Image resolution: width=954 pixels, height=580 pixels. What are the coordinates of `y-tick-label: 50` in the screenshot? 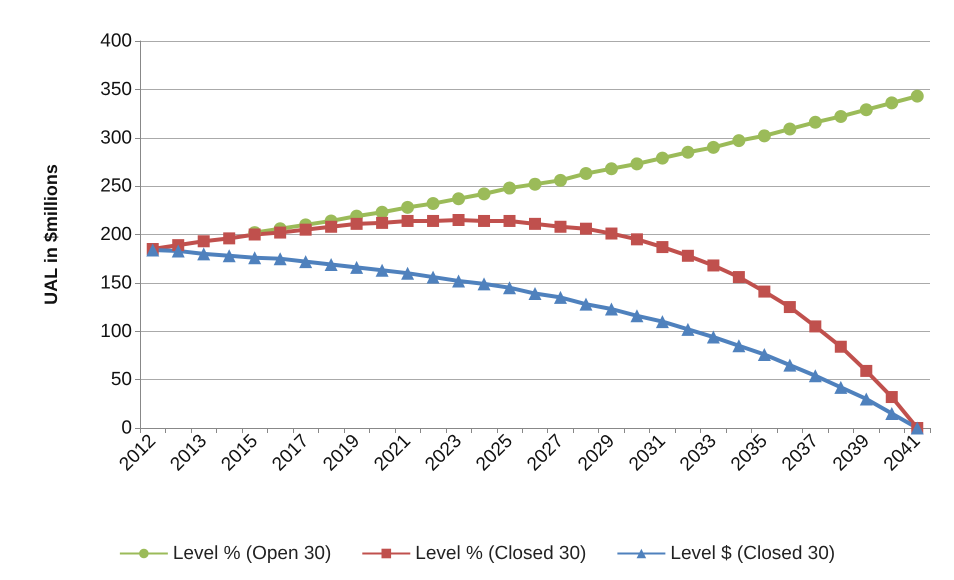 It's located at (121, 379).